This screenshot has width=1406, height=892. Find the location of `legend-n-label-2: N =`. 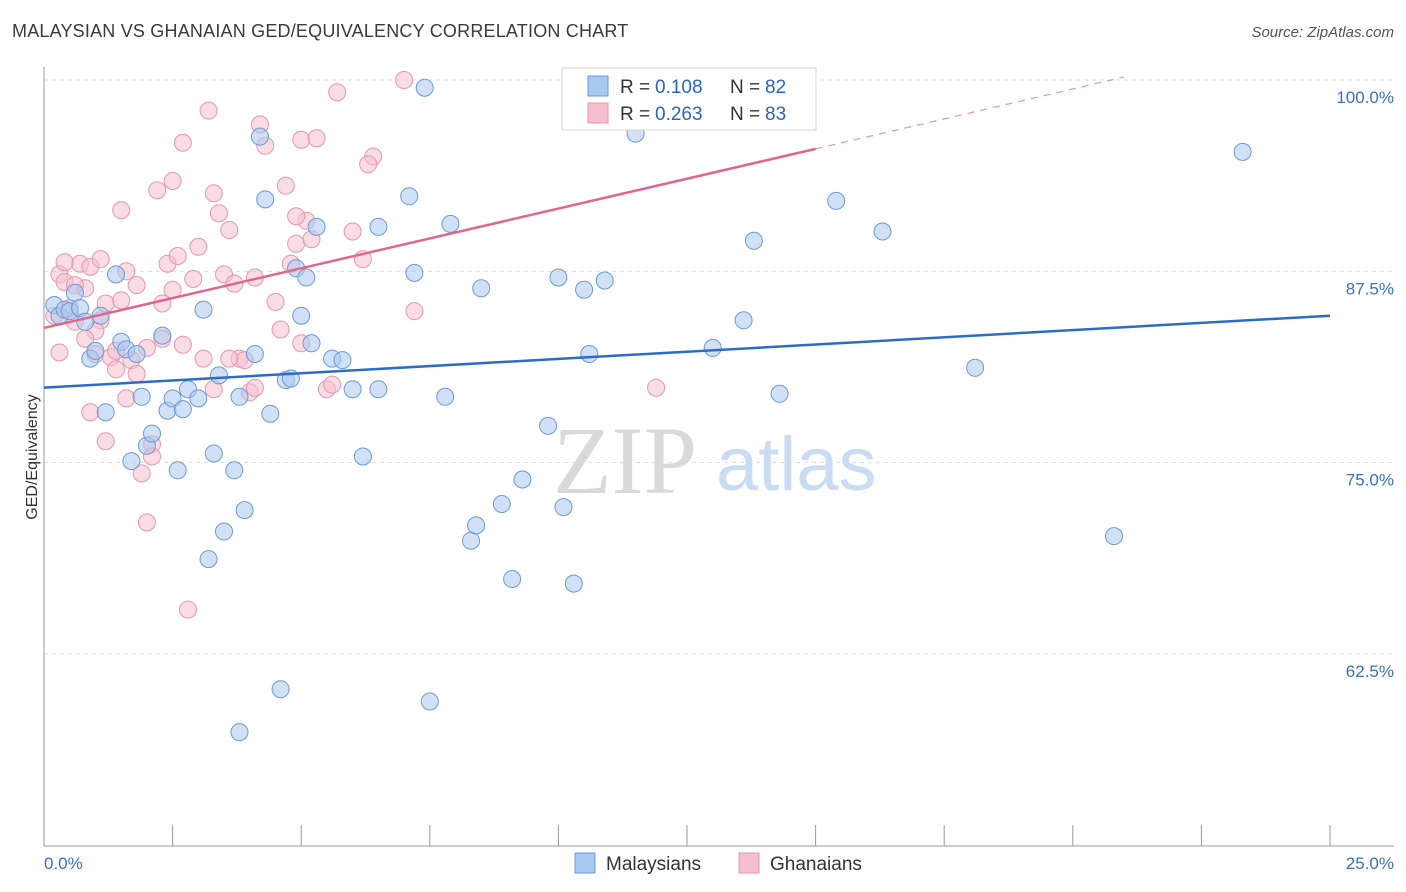

legend-n-label-2: N = is located at coordinates (745, 114).